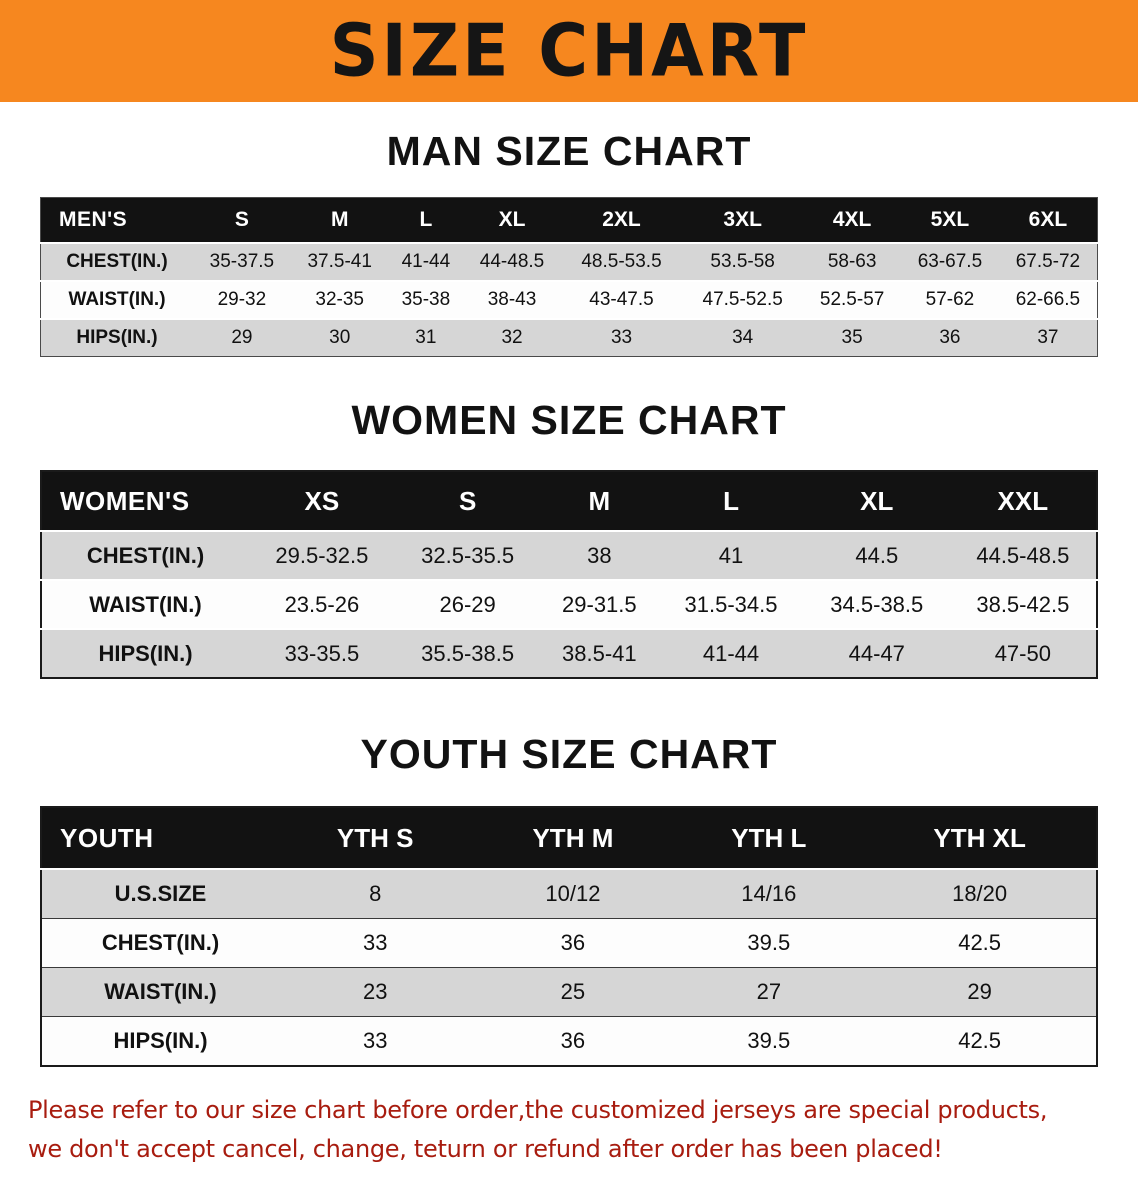  What do you see at coordinates (877, 555) in the screenshot?
I see `size-value-cell: 44.5` at bounding box center [877, 555].